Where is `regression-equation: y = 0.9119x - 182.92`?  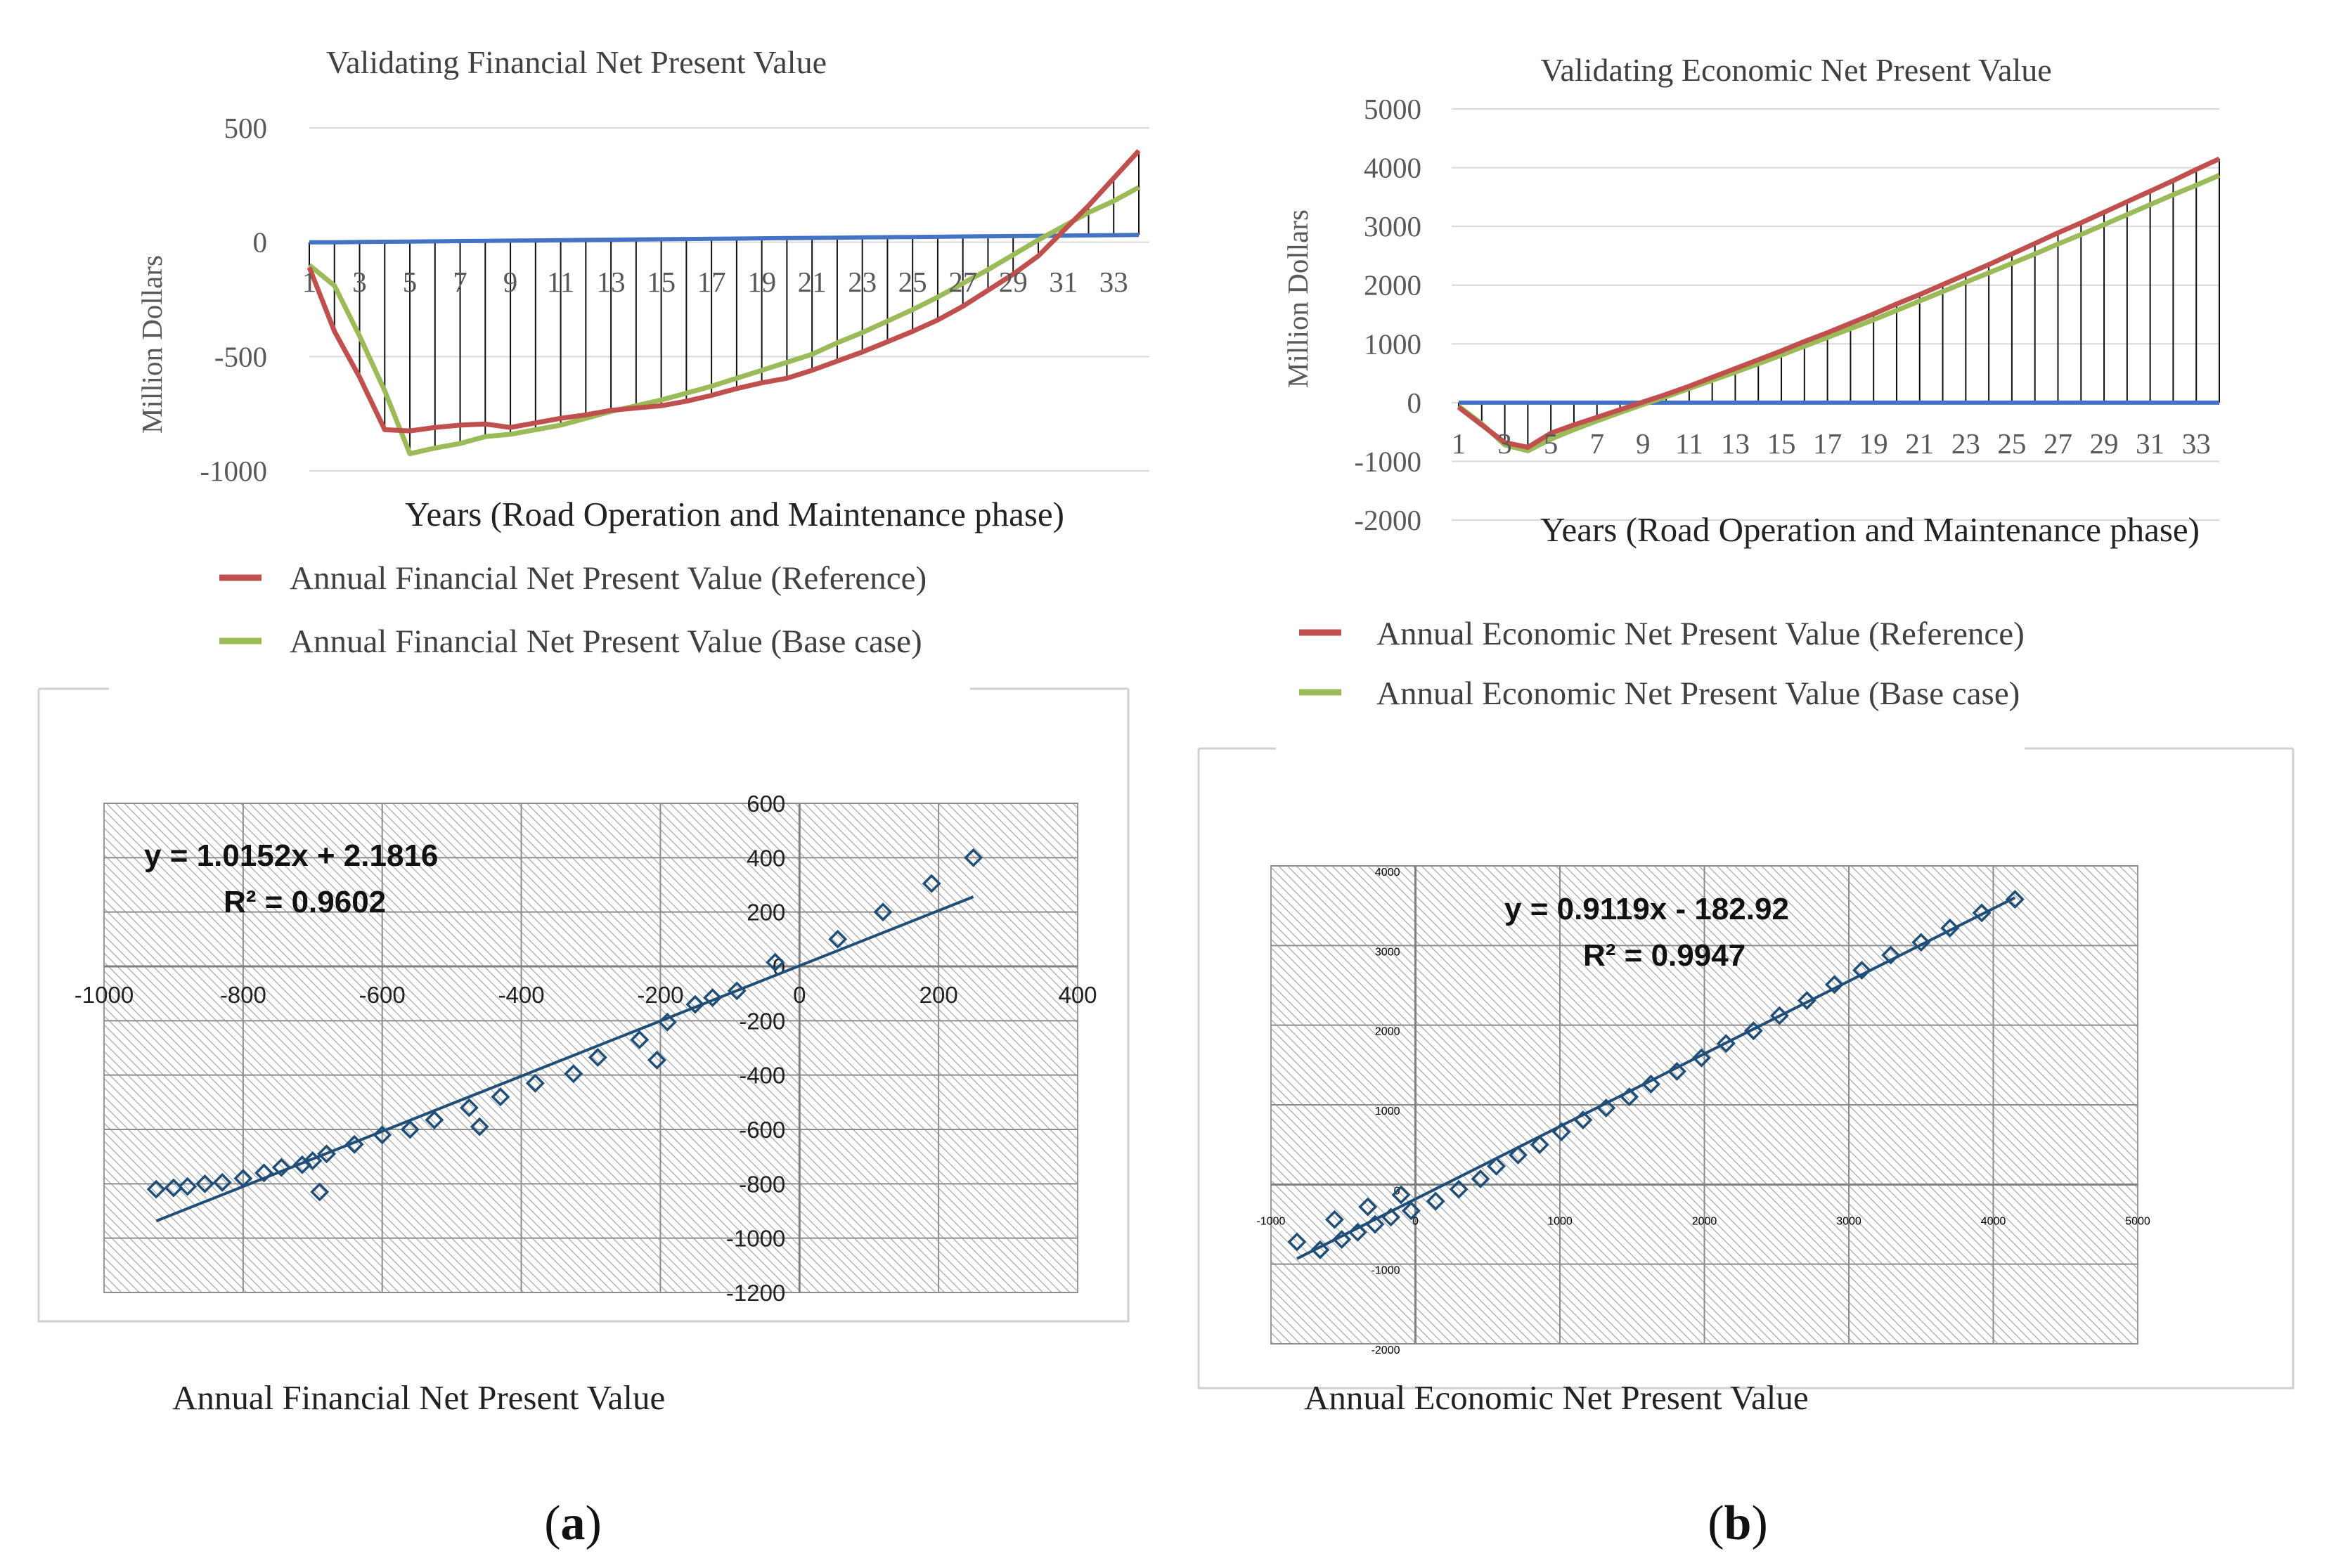
regression-equation: y = 0.9119x - 182.92 is located at coordinates (1646, 909).